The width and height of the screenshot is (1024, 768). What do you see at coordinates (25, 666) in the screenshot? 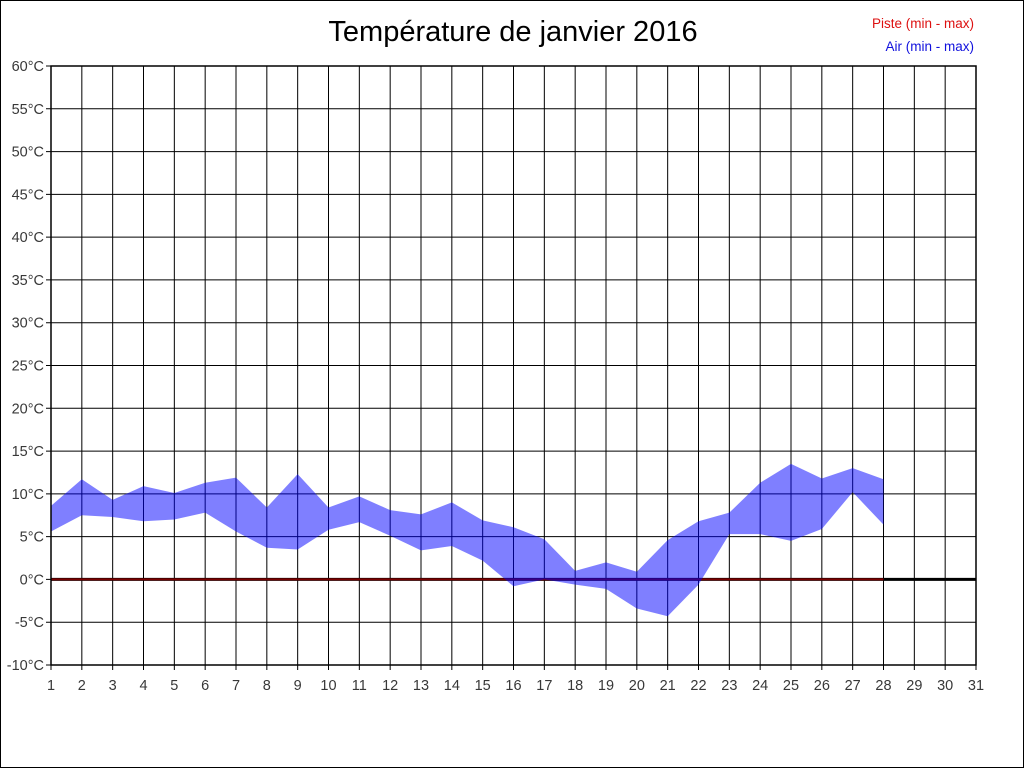
I see `y-tick-label: -10°C` at bounding box center [25, 666].